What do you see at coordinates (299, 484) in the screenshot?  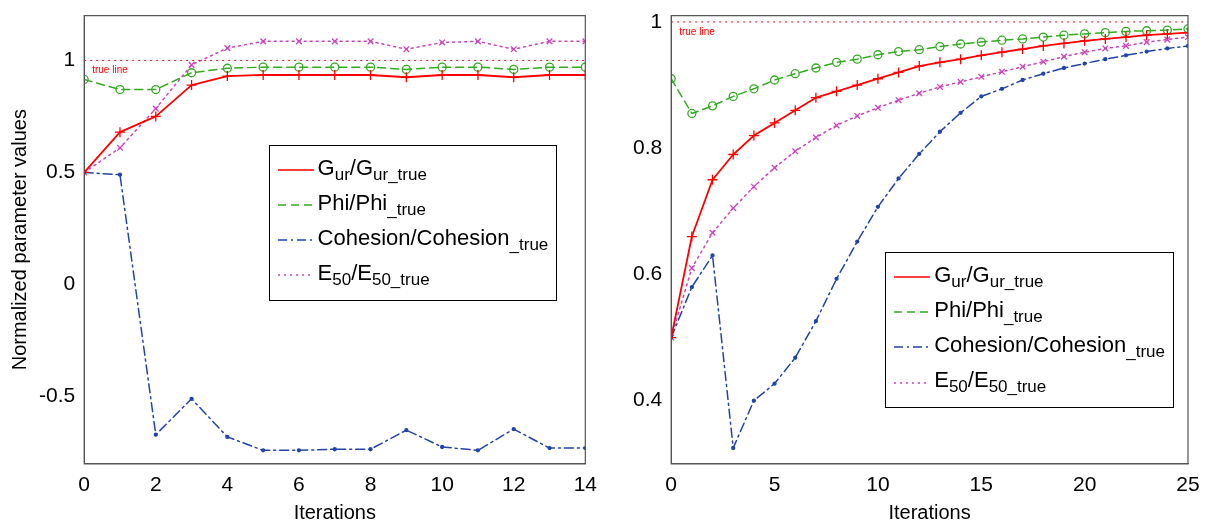 I see `x-tick-label: 6` at bounding box center [299, 484].